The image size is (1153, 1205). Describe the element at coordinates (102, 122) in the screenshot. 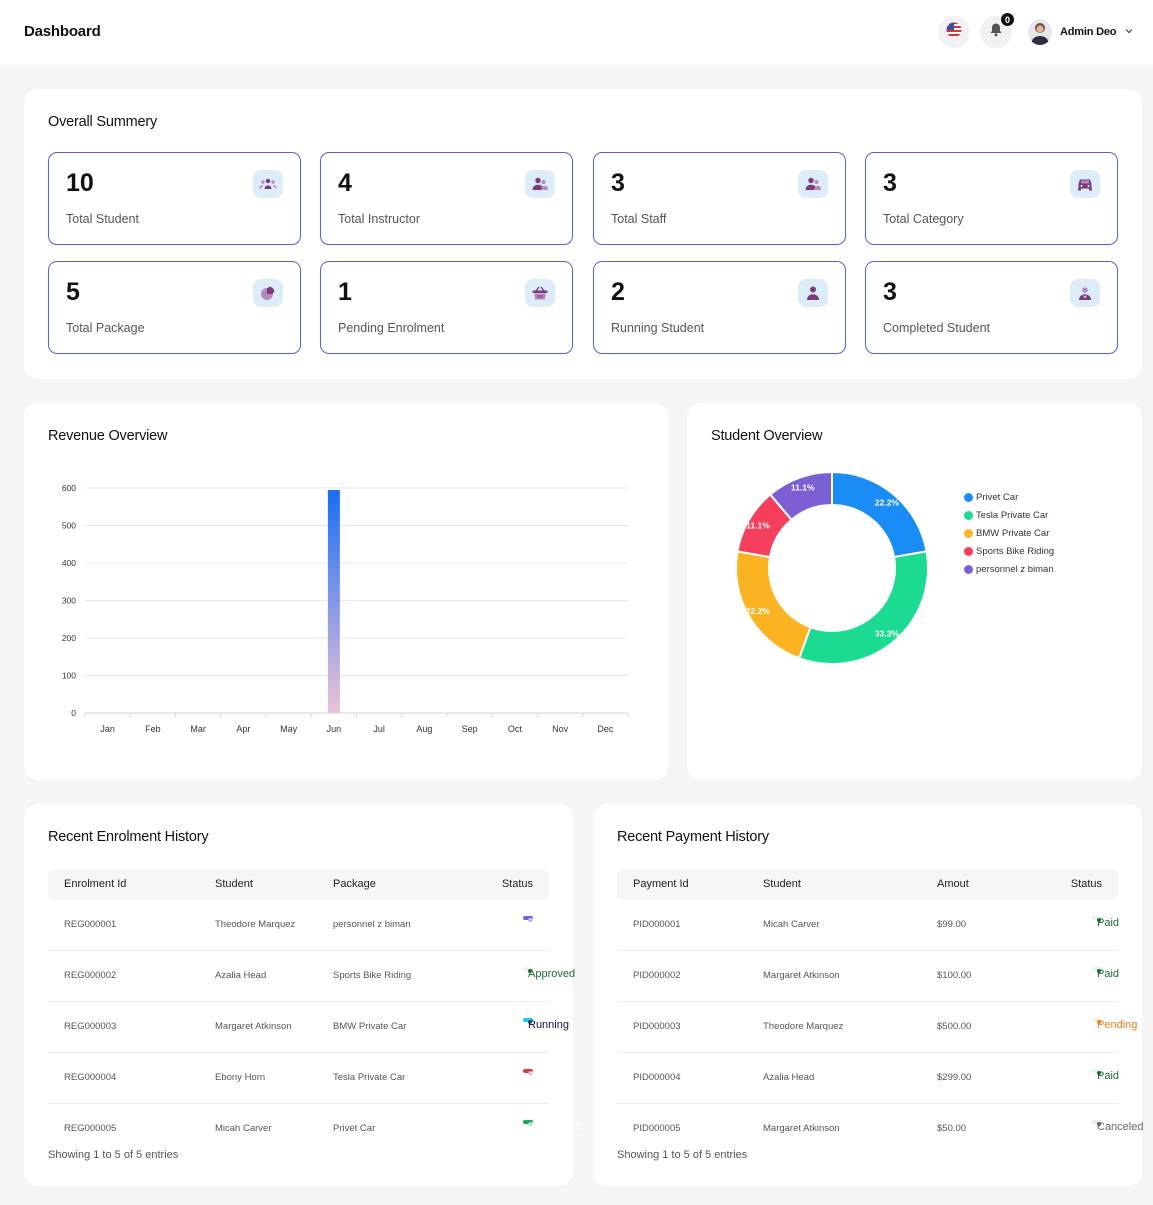

I see `summary-title: Overall Summery` at that location.